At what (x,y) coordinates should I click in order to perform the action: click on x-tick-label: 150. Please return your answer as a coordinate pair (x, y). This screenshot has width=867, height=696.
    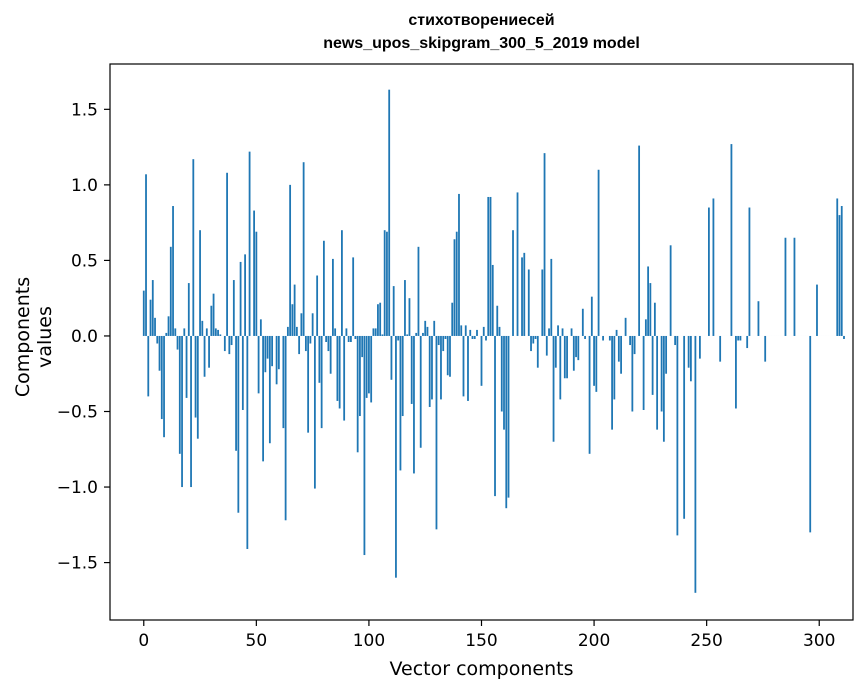
    Looking at the image, I should click on (481, 641).